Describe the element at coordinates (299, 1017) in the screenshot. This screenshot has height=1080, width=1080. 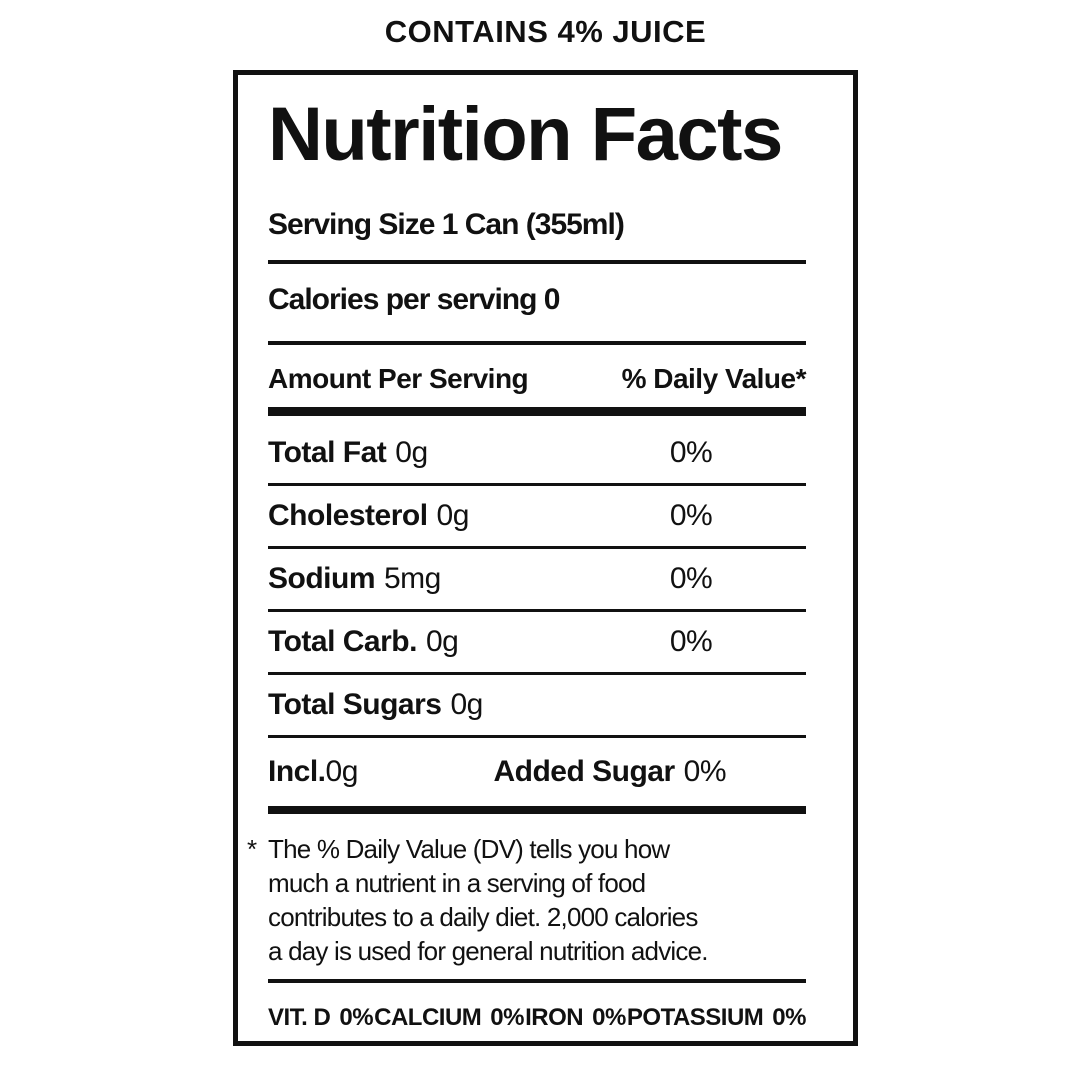
I see `micronutrient-name: VIT. D` at that location.